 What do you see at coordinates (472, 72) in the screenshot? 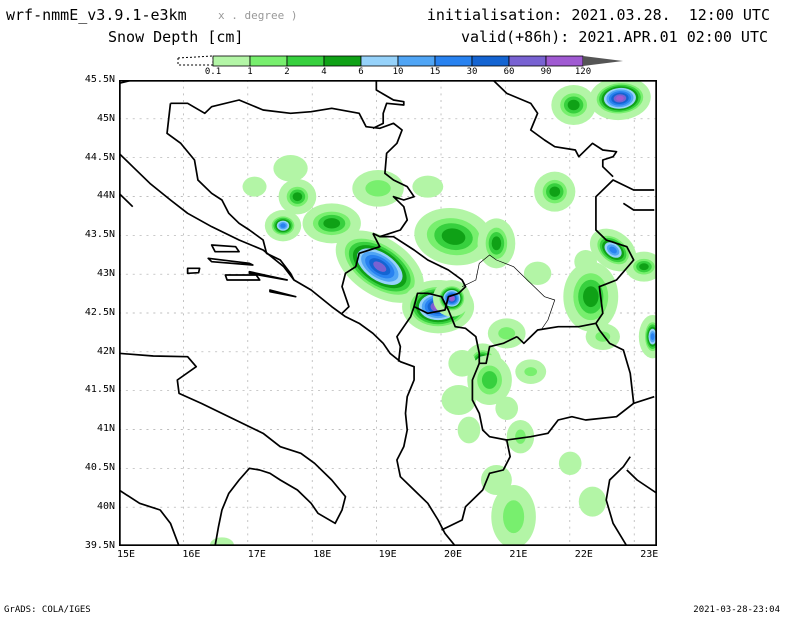
I see `colorbar-label: 30` at bounding box center [472, 72].